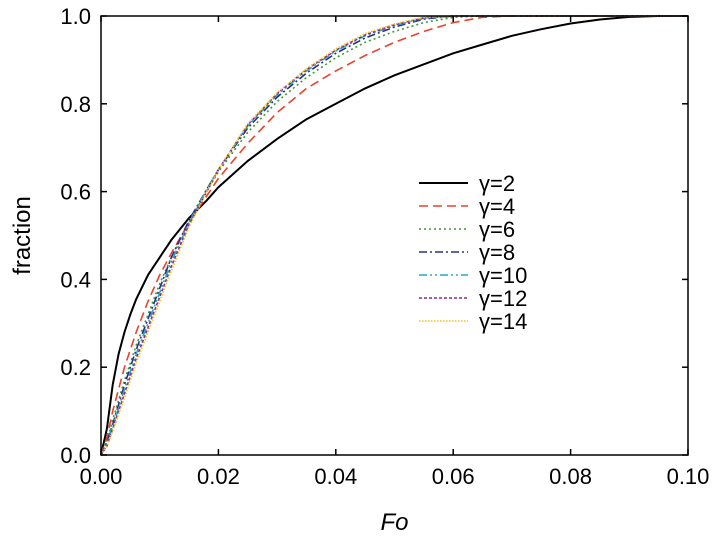 This screenshot has width=718, height=538. What do you see at coordinates (503, 298) in the screenshot?
I see `legend-label-5: γ=12` at bounding box center [503, 298].